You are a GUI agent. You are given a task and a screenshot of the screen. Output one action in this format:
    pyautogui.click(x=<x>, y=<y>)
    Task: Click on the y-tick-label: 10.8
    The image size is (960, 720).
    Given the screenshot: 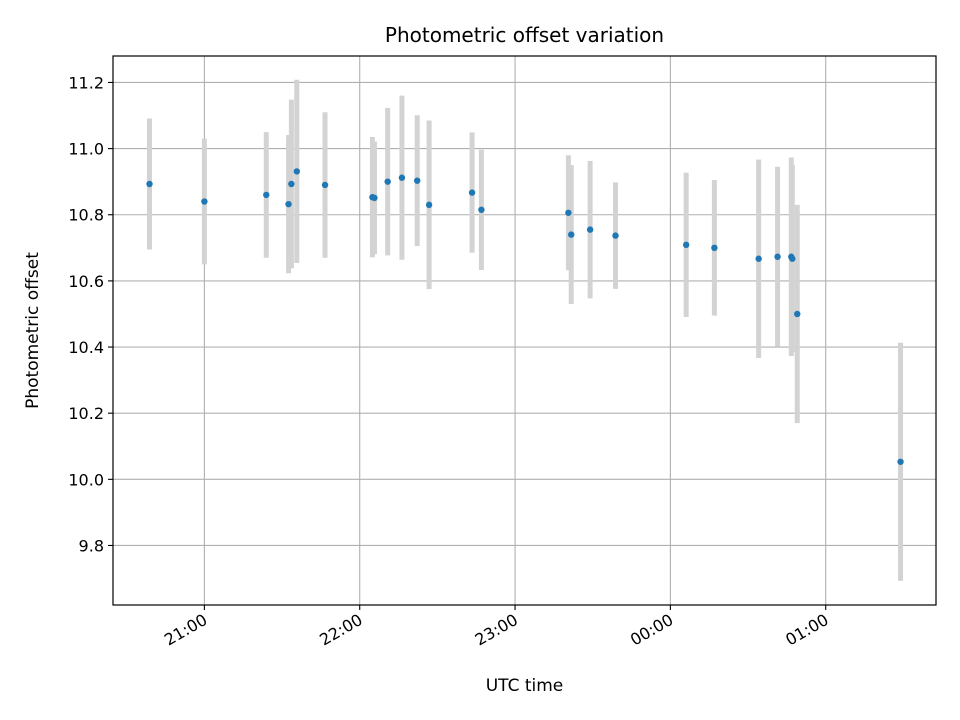 What is the action you would take?
    pyautogui.click(x=86, y=215)
    